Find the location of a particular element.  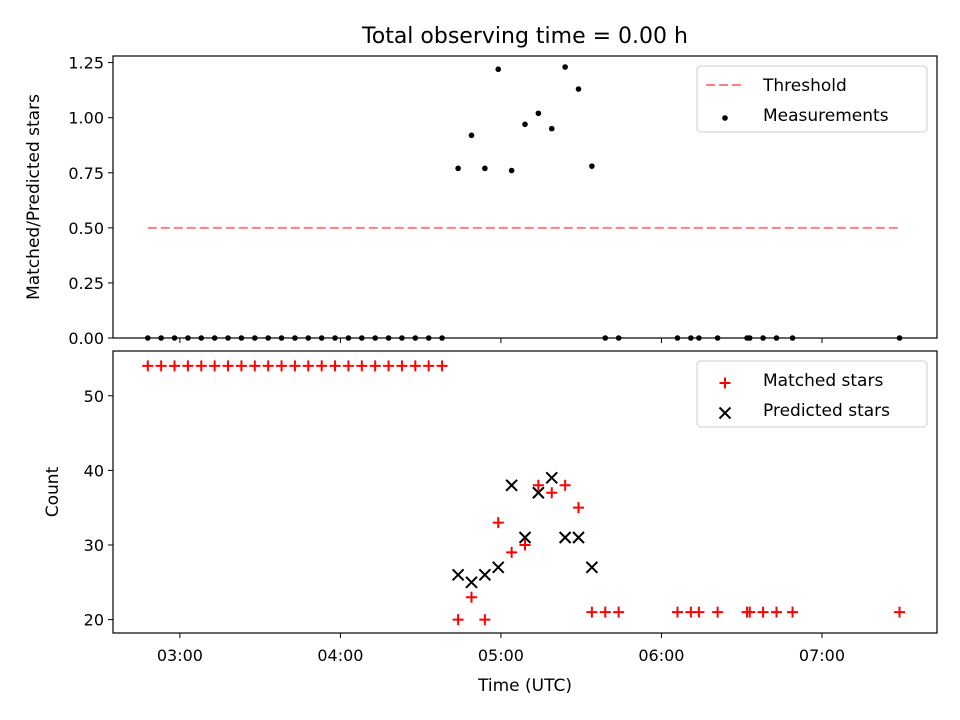

x-tick-label: 05:00 is located at coordinates (501, 655).